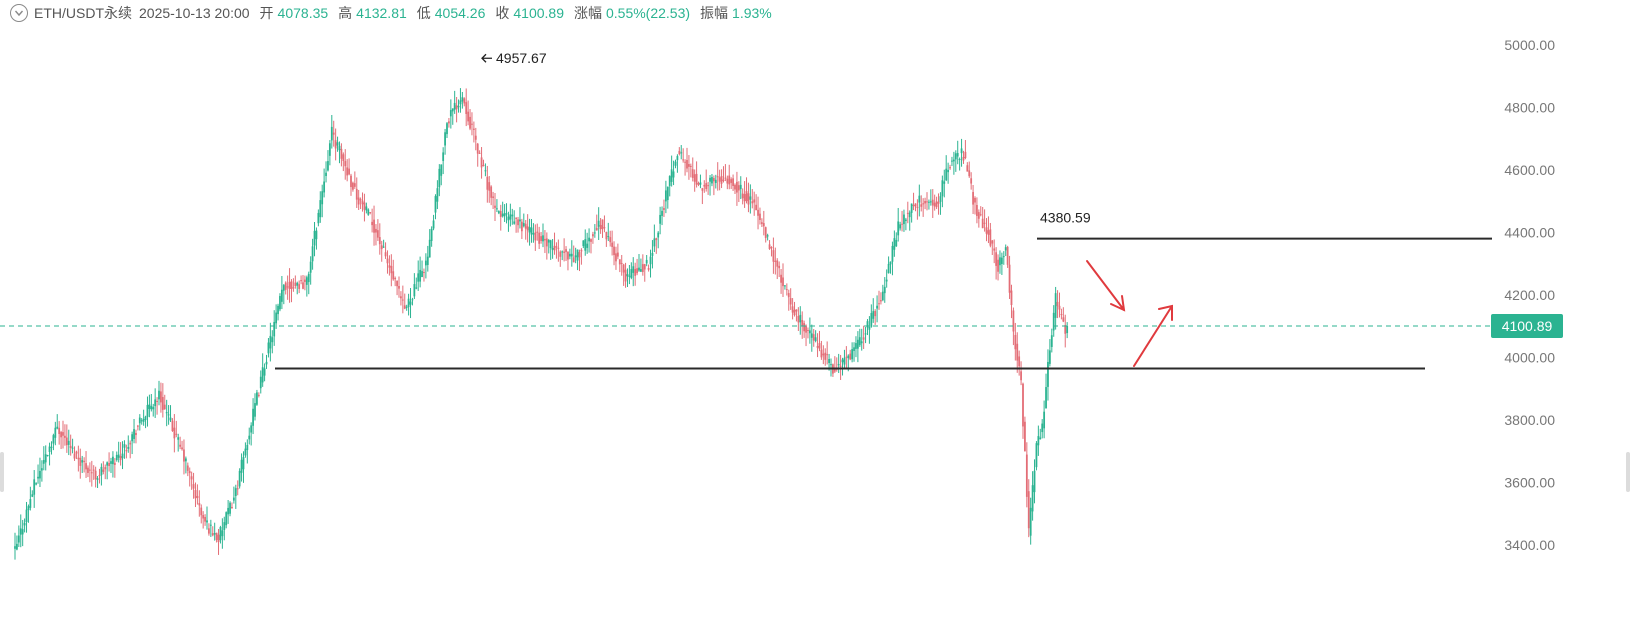  Describe the element at coordinates (1628, 472) in the screenshot. I see `right-resize-handle` at that location.